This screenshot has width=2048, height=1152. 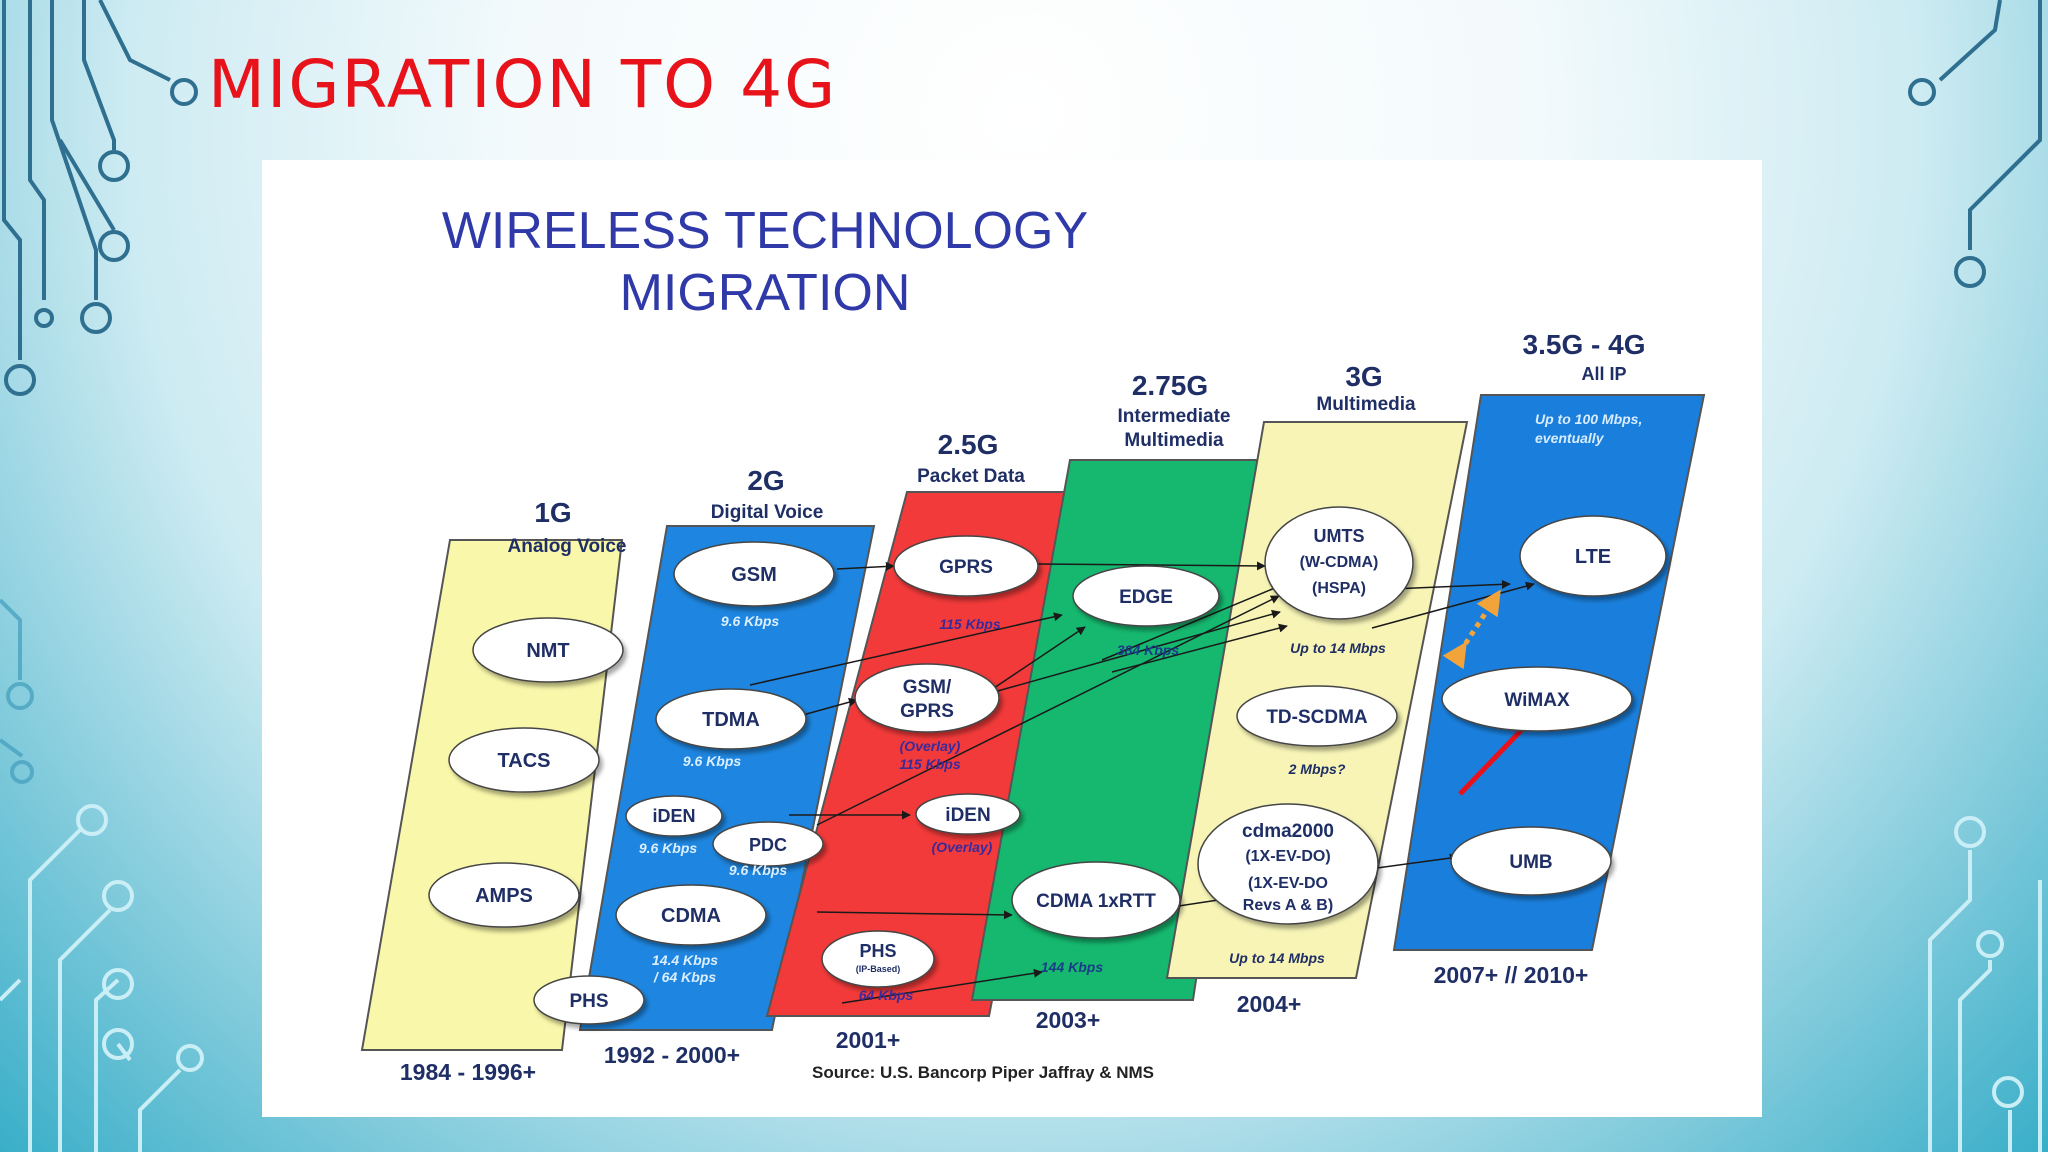 I want to click on node-cdma2000, so click(x=1288, y=864).